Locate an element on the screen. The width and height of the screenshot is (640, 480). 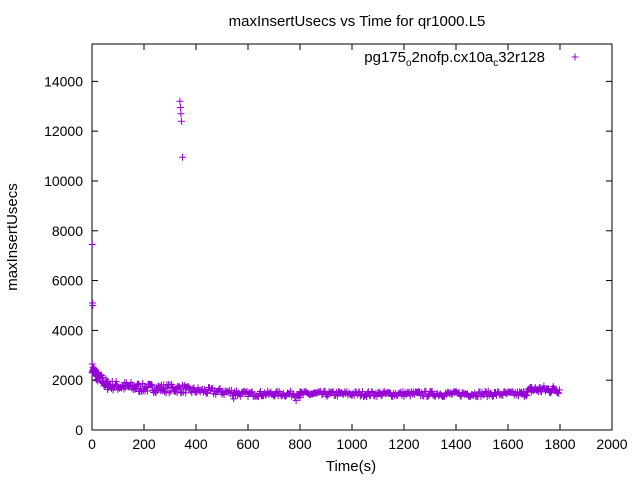
y-tick-label: 14000 is located at coordinates (63, 81).